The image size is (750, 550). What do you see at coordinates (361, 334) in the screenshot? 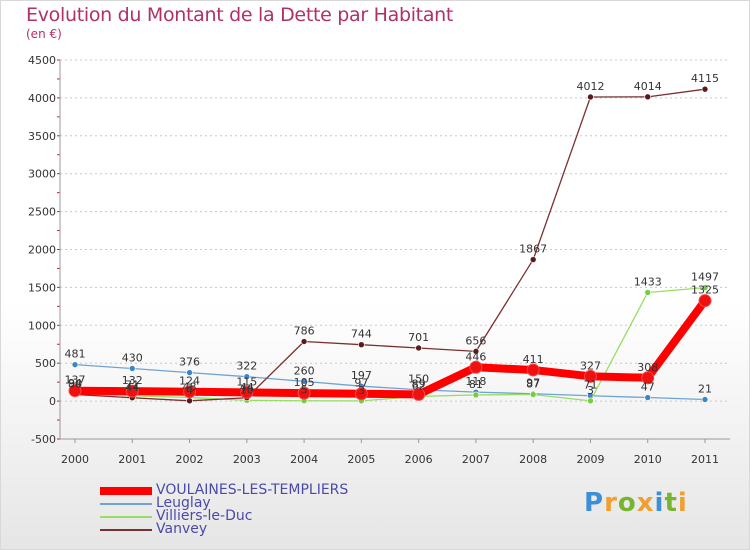
I see `data-label-3: 744` at bounding box center [361, 334].